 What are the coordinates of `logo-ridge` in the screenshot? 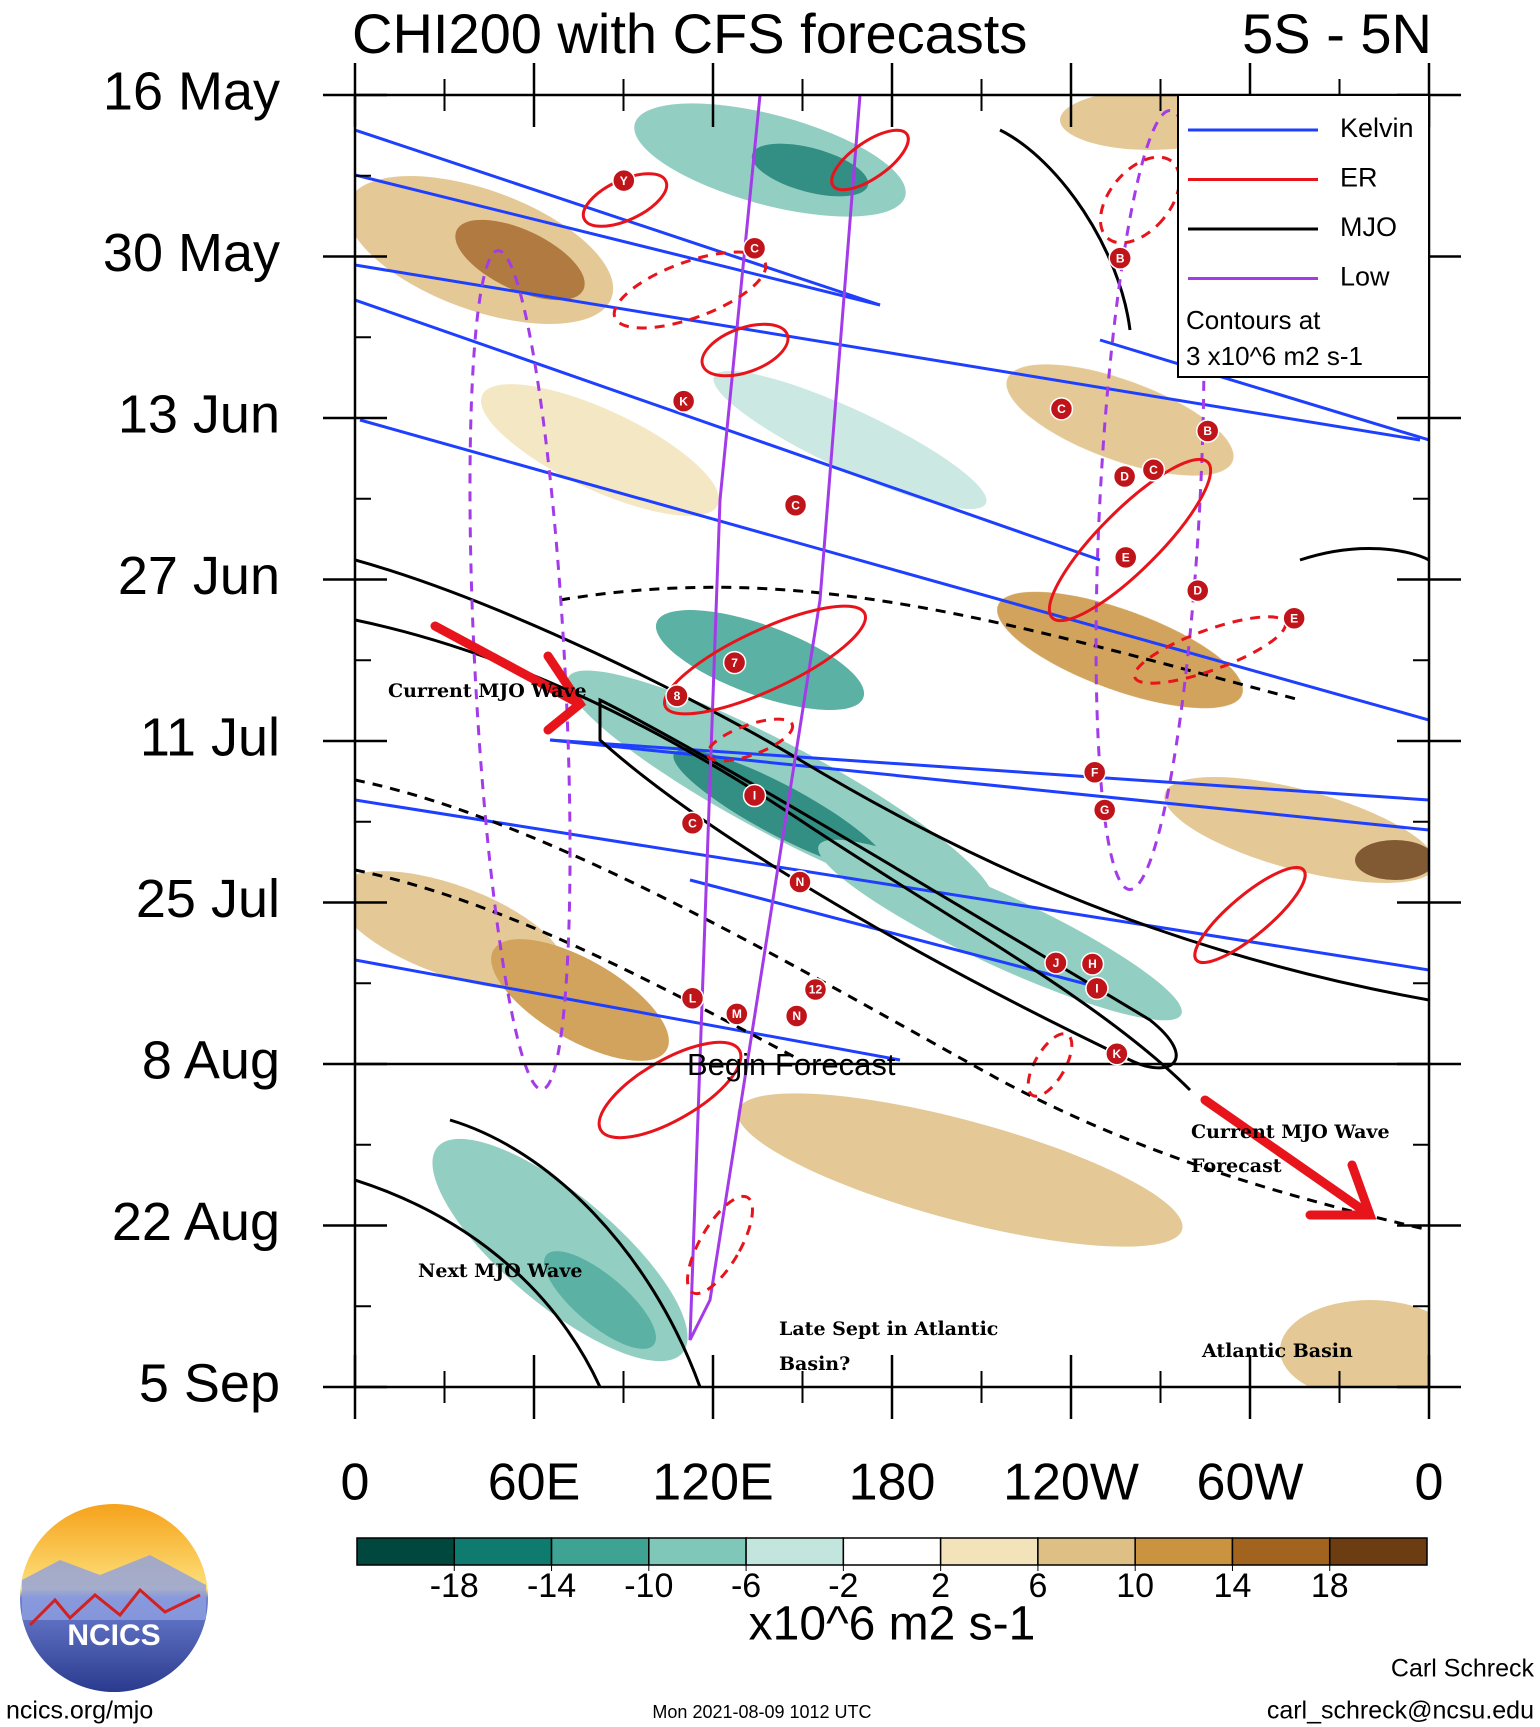 It's located at (114, 1607).